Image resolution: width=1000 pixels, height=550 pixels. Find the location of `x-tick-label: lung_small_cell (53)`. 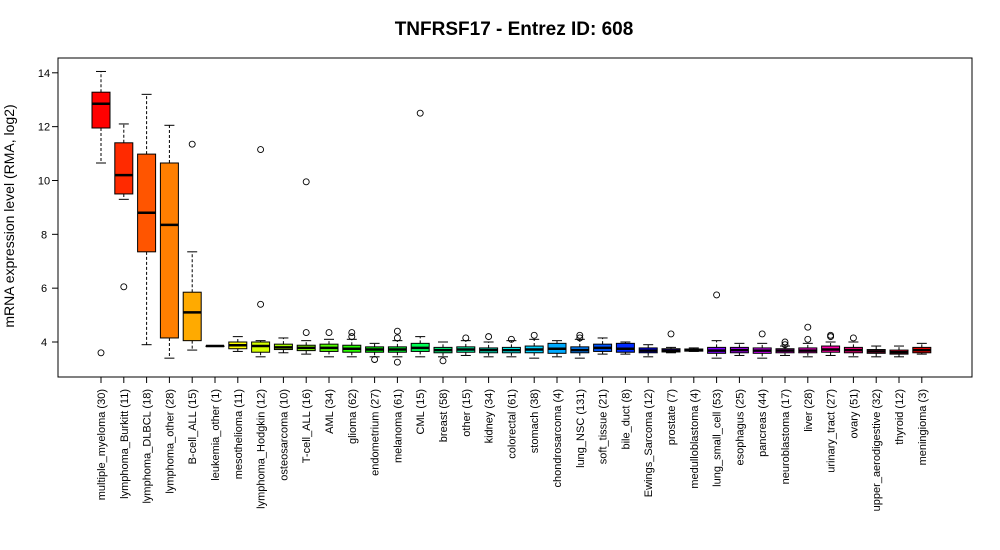

x-tick-label: lung_small_cell (53) is located at coordinates (718, 438).